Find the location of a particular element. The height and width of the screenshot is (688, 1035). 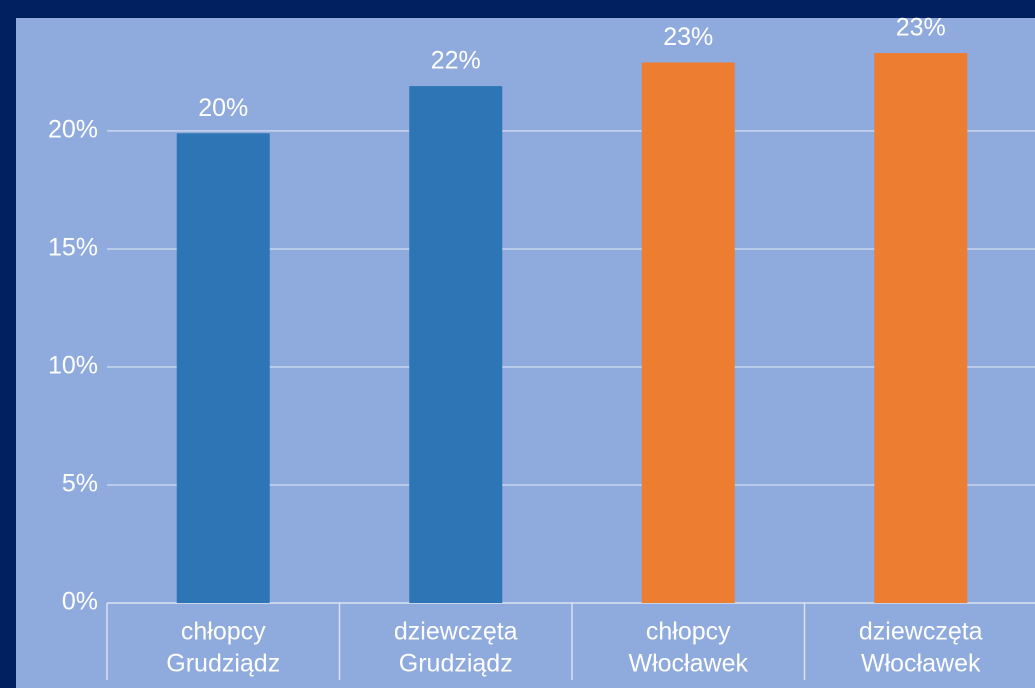

y-tick-label: 15% is located at coordinates (73, 248).